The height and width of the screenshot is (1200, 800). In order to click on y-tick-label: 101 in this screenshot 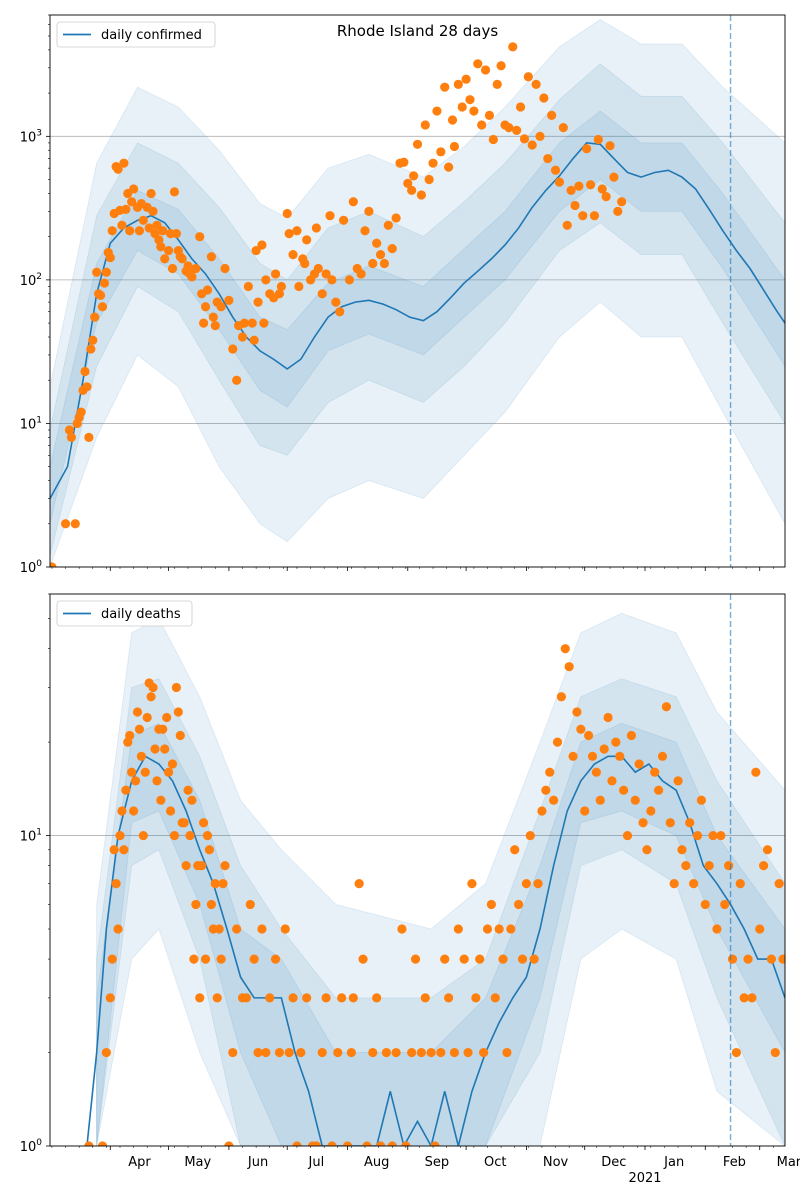, I will do `click(31, 423)`.